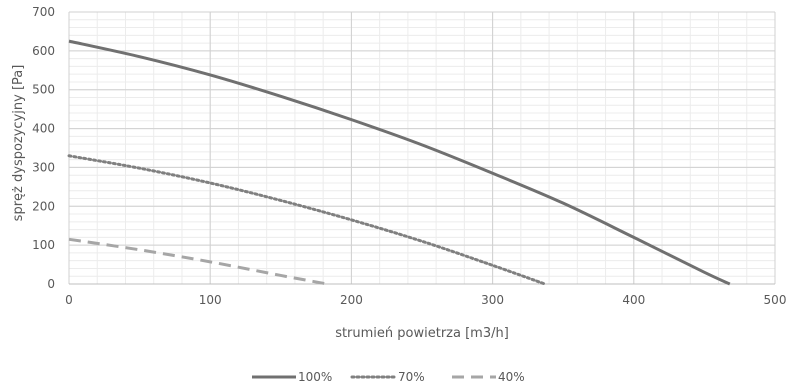 The height and width of the screenshot is (389, 794). What do you see at coordinates (69, 300) in the screenshot?
I see `x-tick-label: 0` at bounding box center [69, 300].